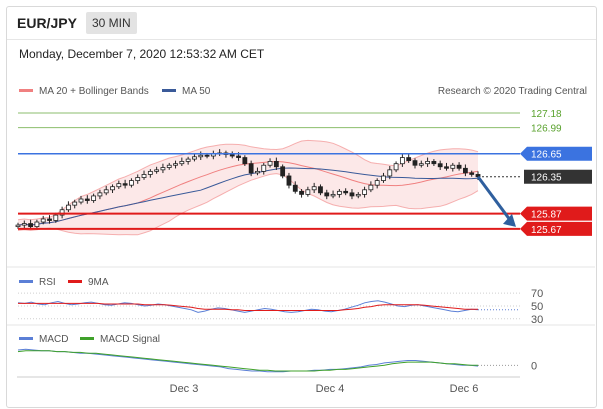 Image resolution: width=603 pixels, height=409 pixels. I want to click on ma50-line, so click(248, 196).